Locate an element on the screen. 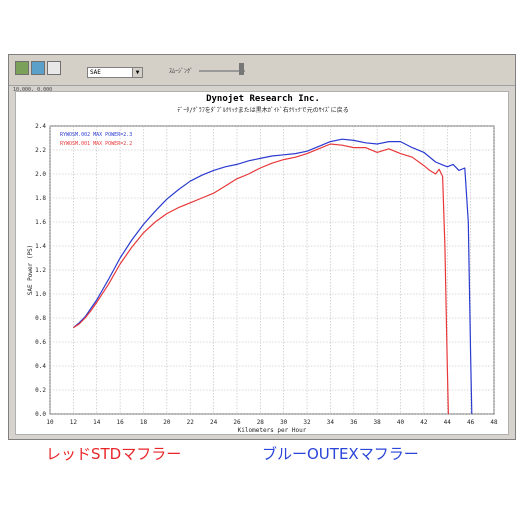 The image size is (526, 526). y-tick-label: 0.4 is located at coordinates (40, 366).